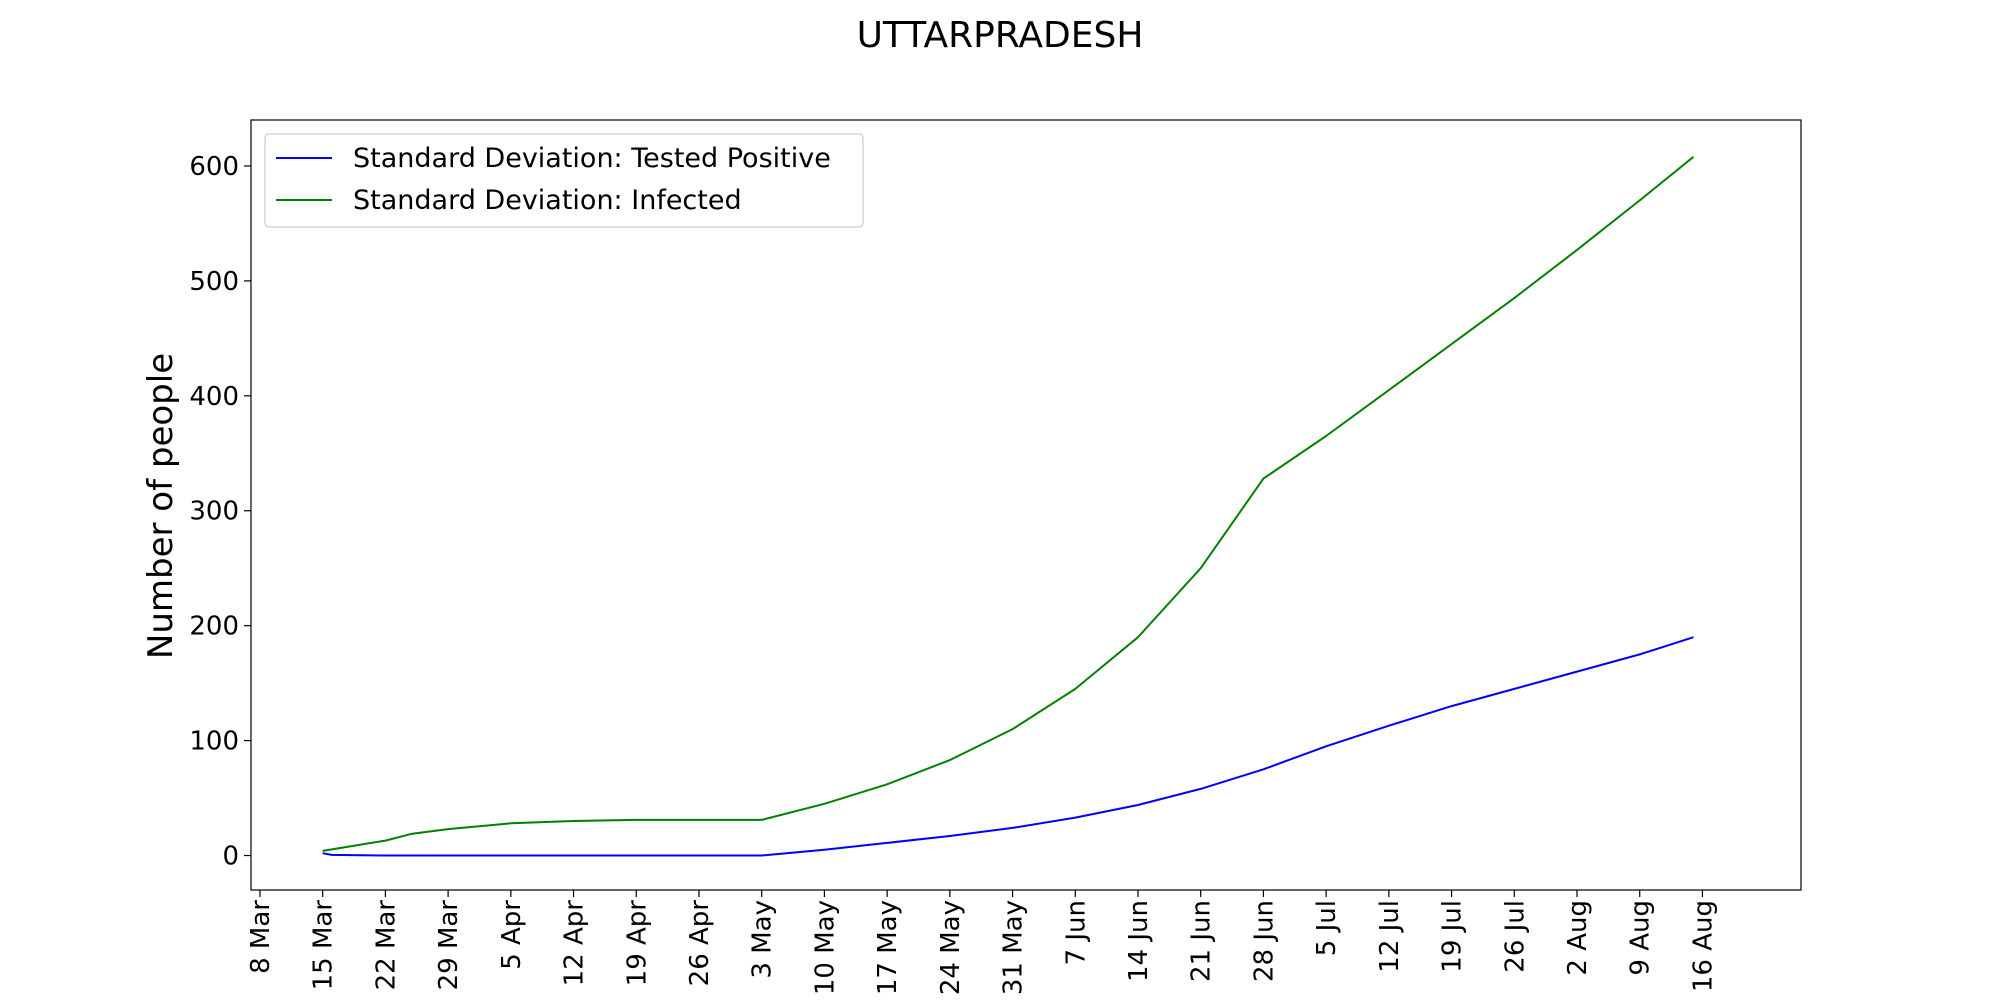  What do you see at coordinates (512, 935) in the screenshot?
I see `x-tick-label: 5 Apr` at bounding box center [512, 935].